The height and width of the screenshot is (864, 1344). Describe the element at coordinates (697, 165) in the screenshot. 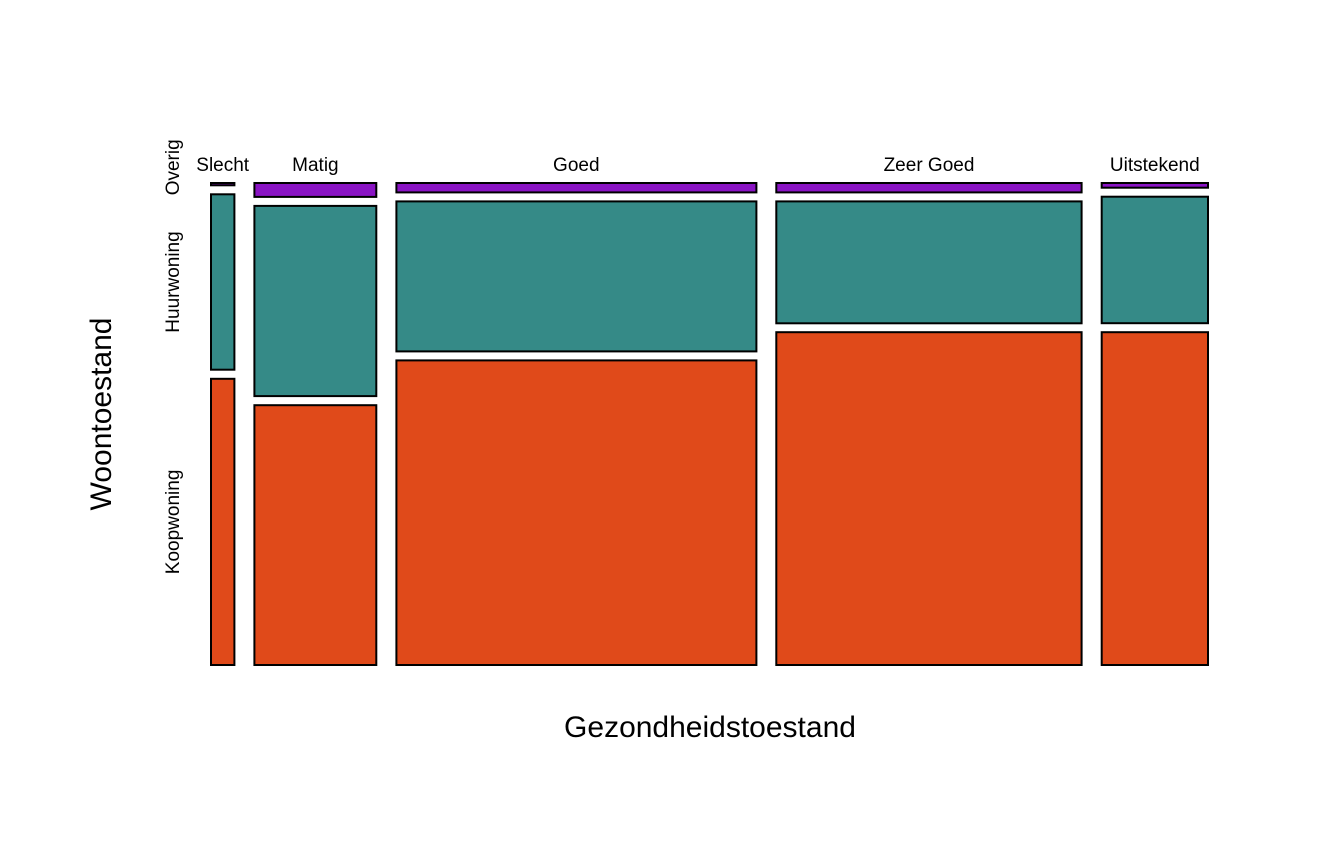

I see `x-tick-labels: Slecht Matig Goed Zeer Goed Uitstekend` at that location.